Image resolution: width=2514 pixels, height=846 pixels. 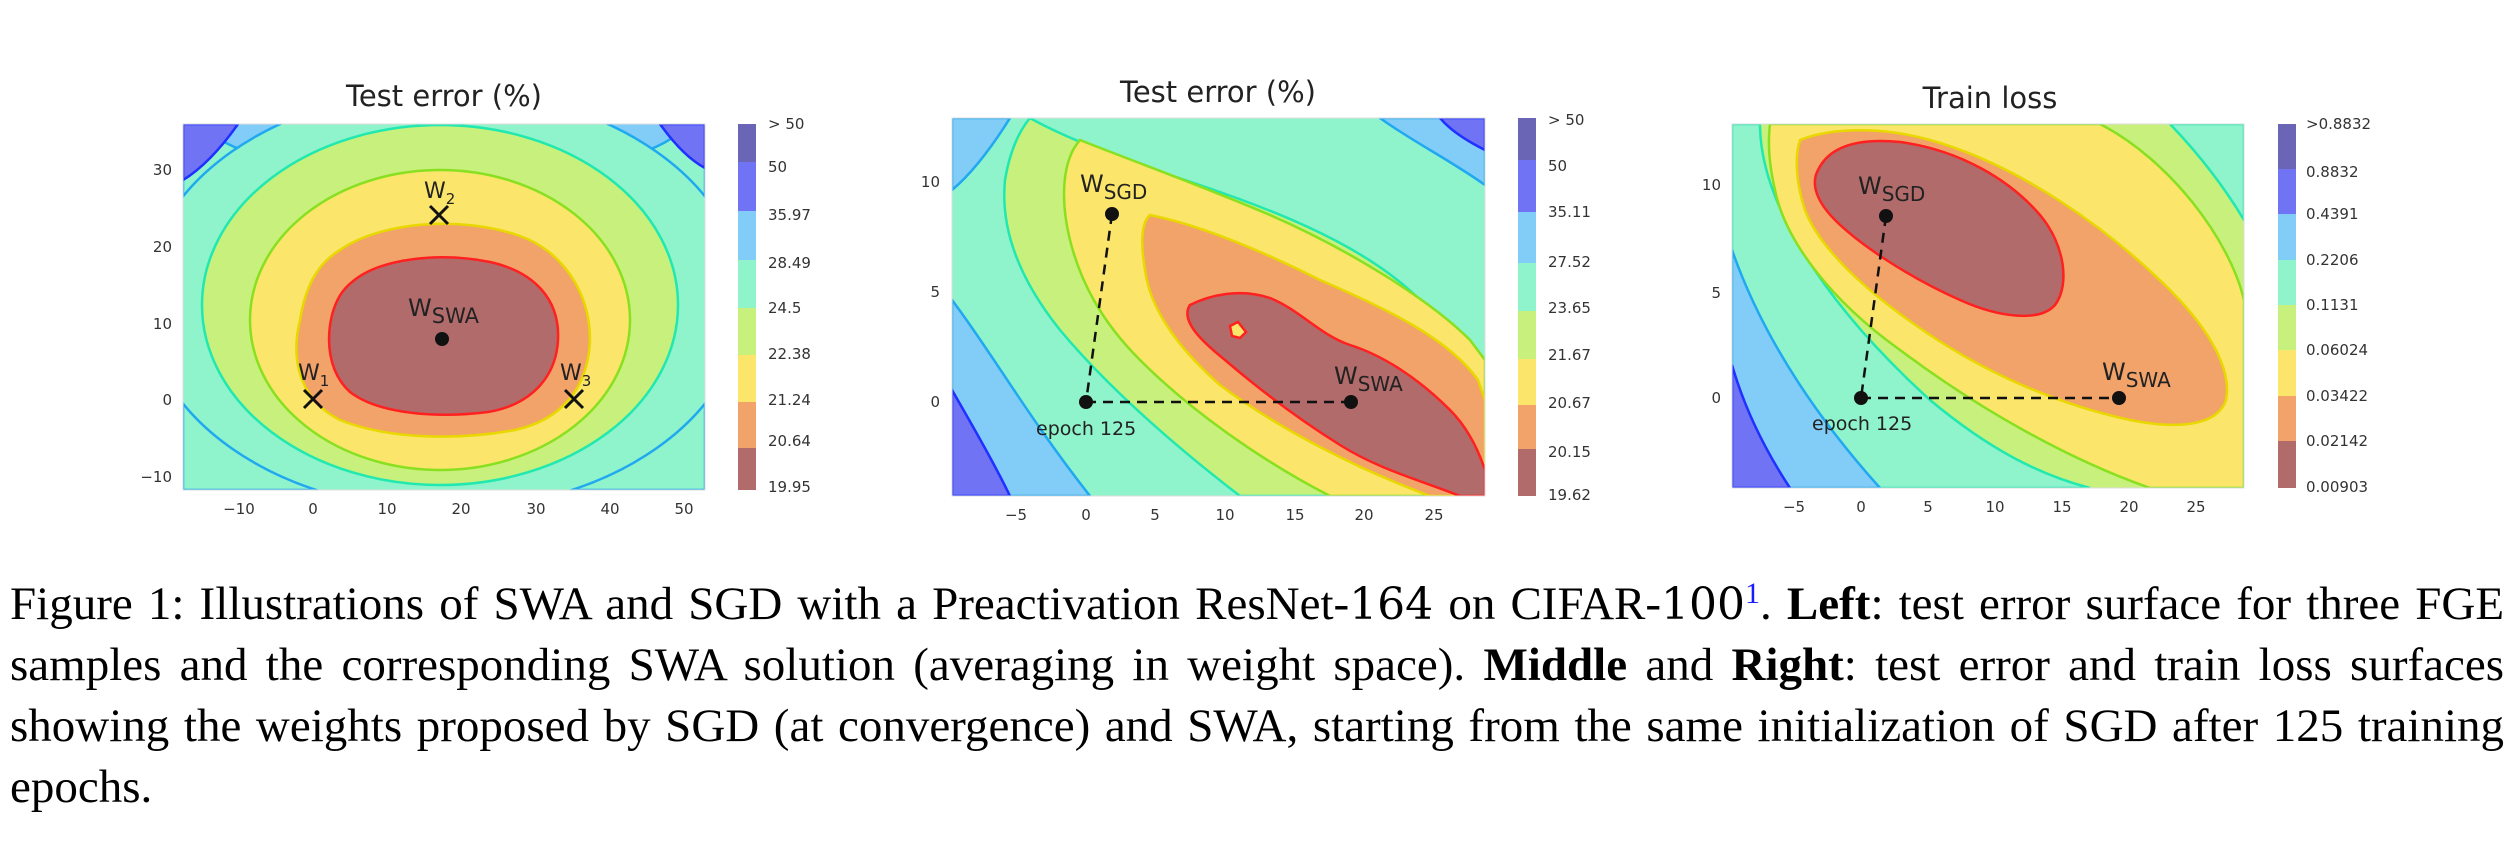 What do you see at coordinates (789, 441) in the screenshot?
I see `colorbar-left-label-7: 20.64` at bounding box center [789, 441].